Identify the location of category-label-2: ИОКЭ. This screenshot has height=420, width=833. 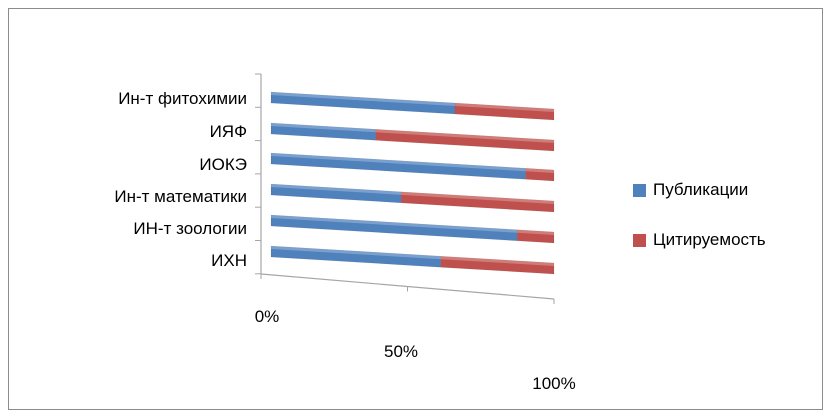
(223, 164).